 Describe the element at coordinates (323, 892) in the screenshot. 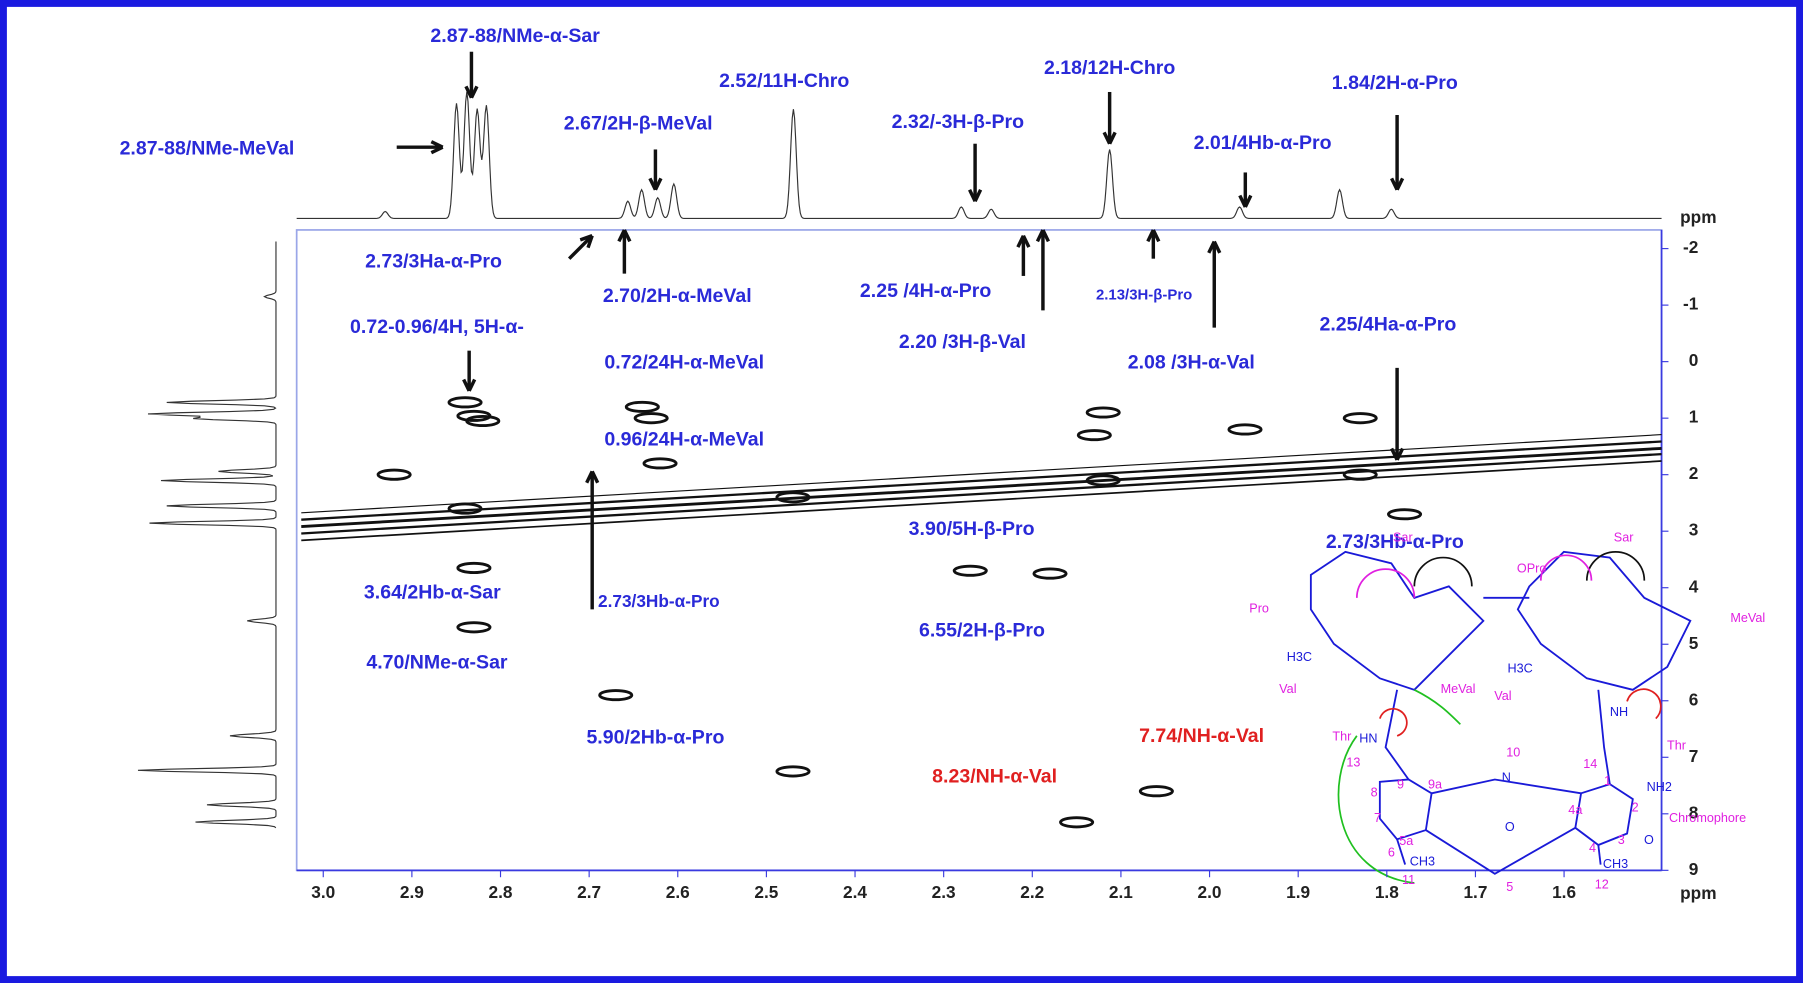

I see `x-tick-label: 3.0` at that location.